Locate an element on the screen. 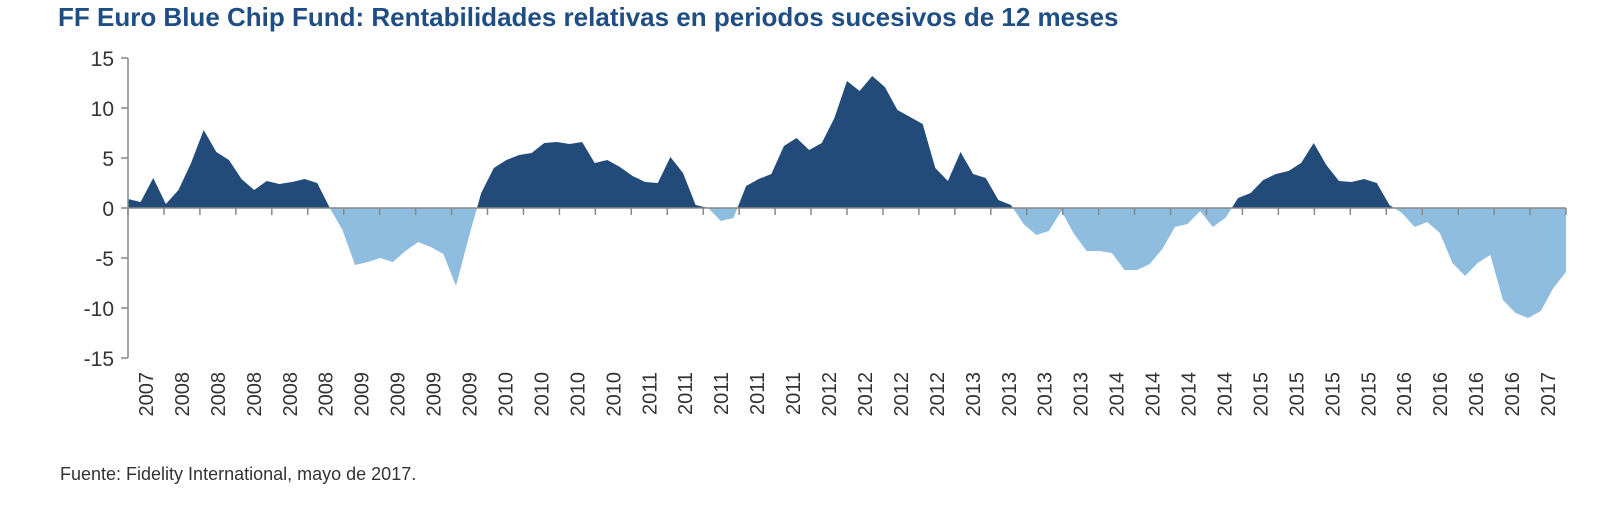 The image size is (1610, 516). y-tick-label: -10 is located at coordinates (99, 309).